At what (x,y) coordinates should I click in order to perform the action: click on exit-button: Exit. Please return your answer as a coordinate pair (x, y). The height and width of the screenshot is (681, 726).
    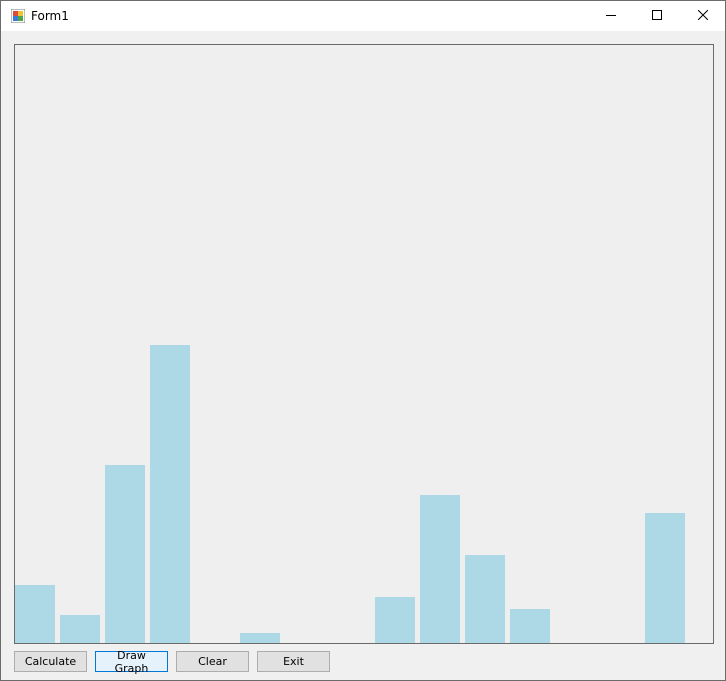
    Looking at the image, I should click on (293, 661).